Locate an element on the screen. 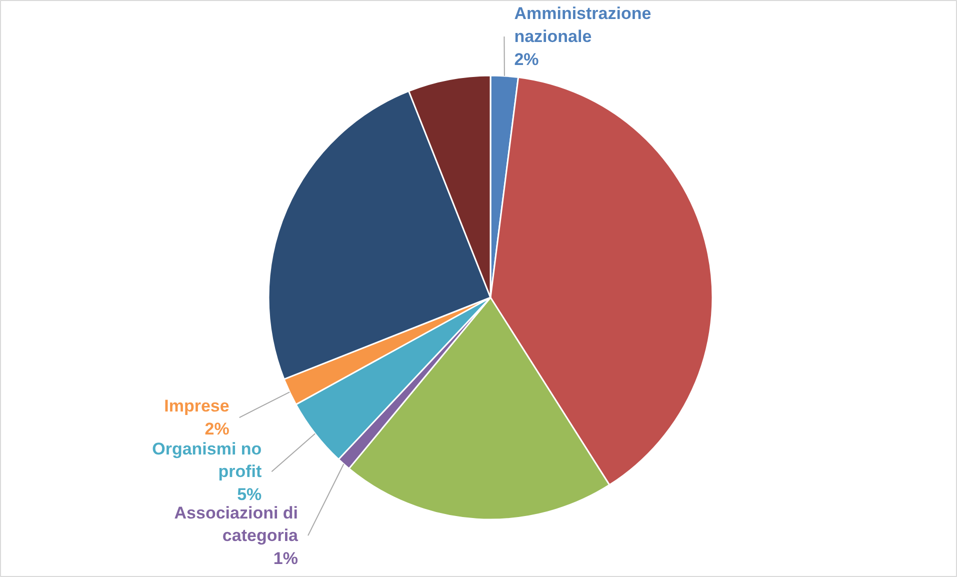 Image resolution: width=957 pixels, height=577 pixels. slice-label: Organismi no profit is located at coordinates (207, 460).